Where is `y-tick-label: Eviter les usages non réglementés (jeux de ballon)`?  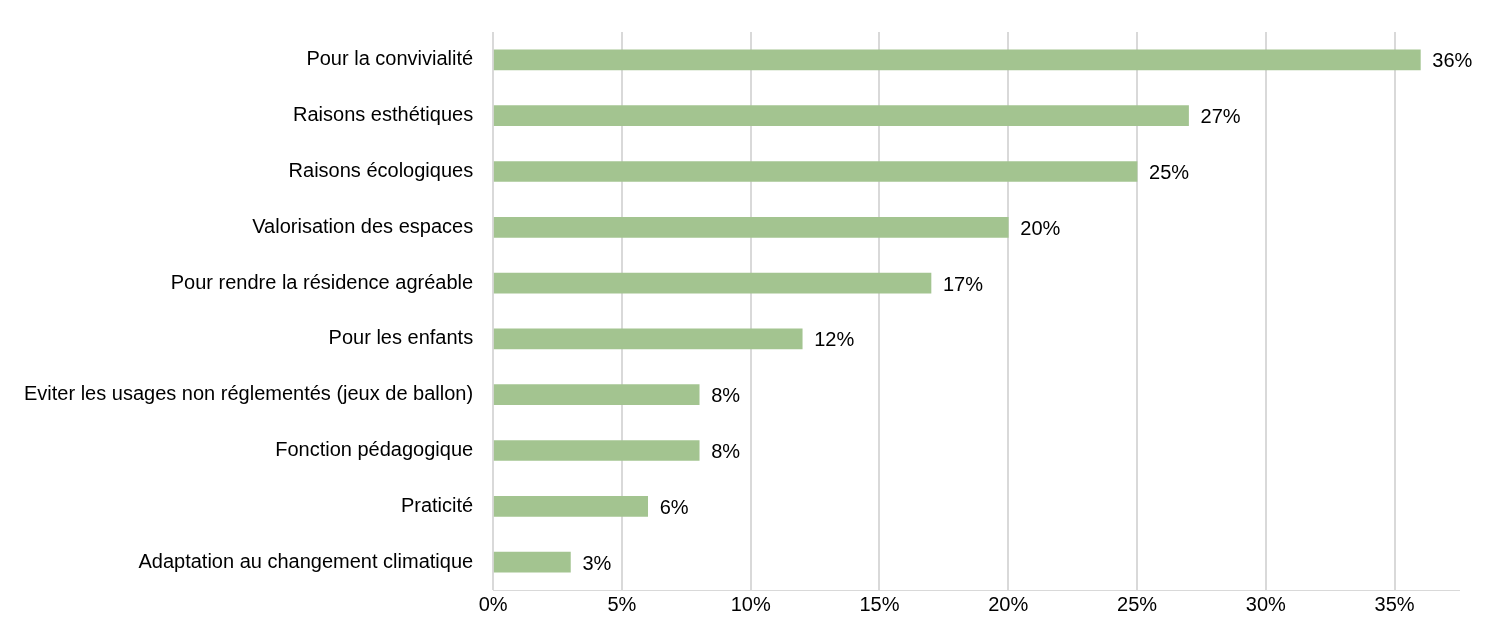 y-tick-label: Eviter les usages non réglementés (jeux de ballon) is located at coordinates (249, 393).